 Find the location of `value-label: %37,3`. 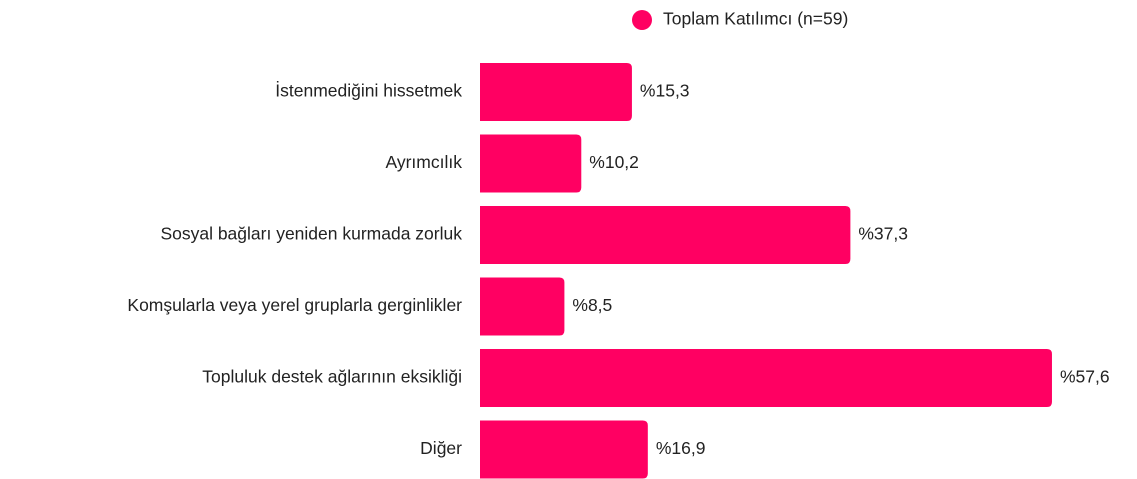

value-label: %37,3 is located at coordinates (883, 234).